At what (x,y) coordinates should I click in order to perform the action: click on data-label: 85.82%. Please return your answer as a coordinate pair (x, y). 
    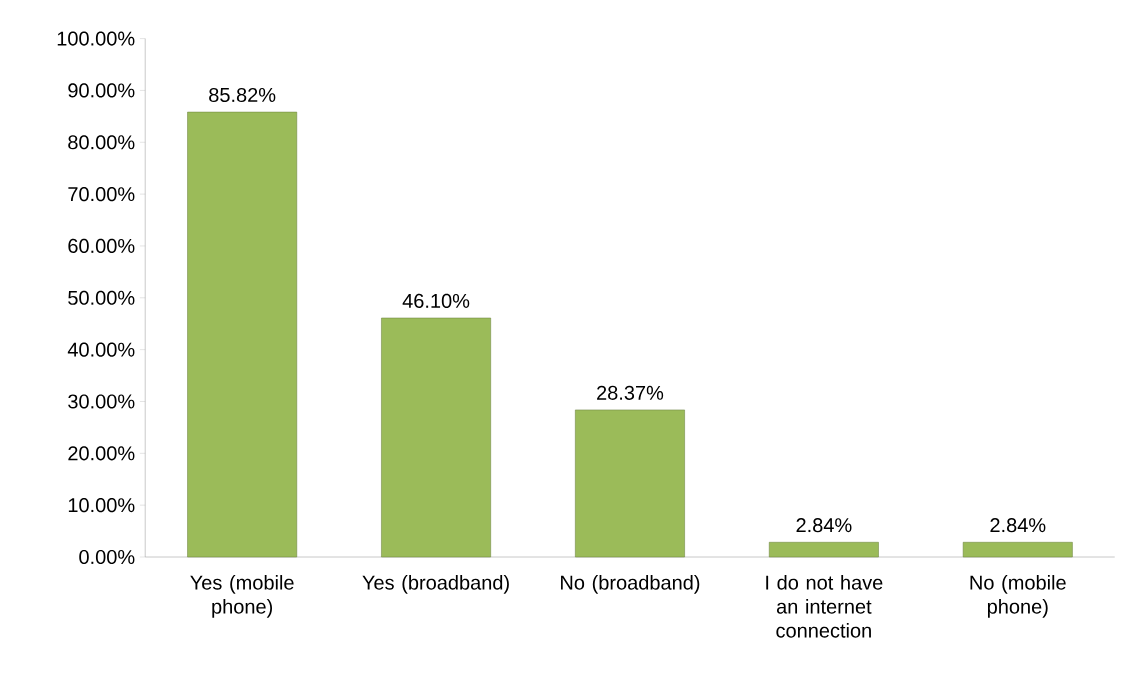
    Looking at the image, I should click on (242, 94).